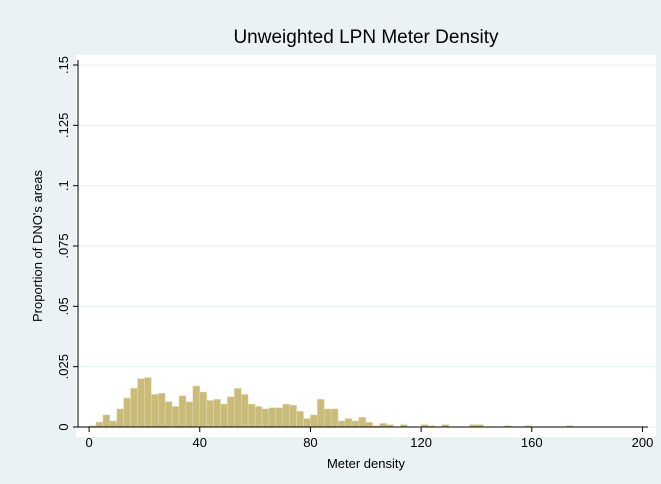  Describe the element at coordinates (63, 245) in the screenshot. I see `y-tick-label: .075` at that location.